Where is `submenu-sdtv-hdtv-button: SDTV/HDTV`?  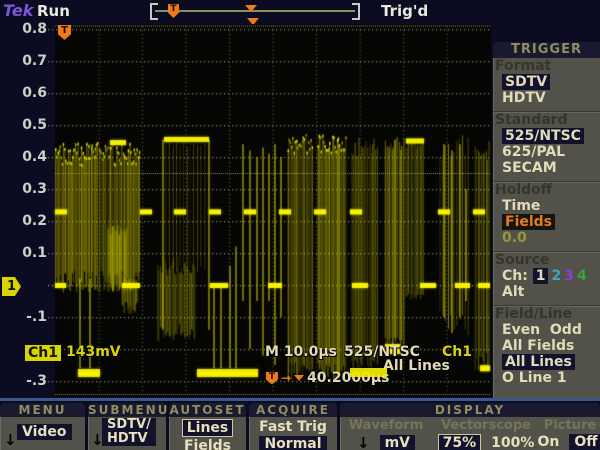 submenu-sdtv-hdtv-button: SDTV/HDTV is located at coordinates (129, 432).